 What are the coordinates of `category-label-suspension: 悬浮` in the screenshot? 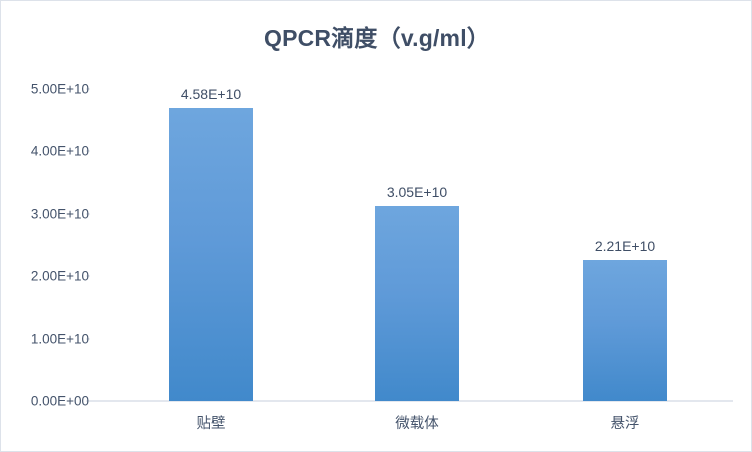 It's located at (625, 424).